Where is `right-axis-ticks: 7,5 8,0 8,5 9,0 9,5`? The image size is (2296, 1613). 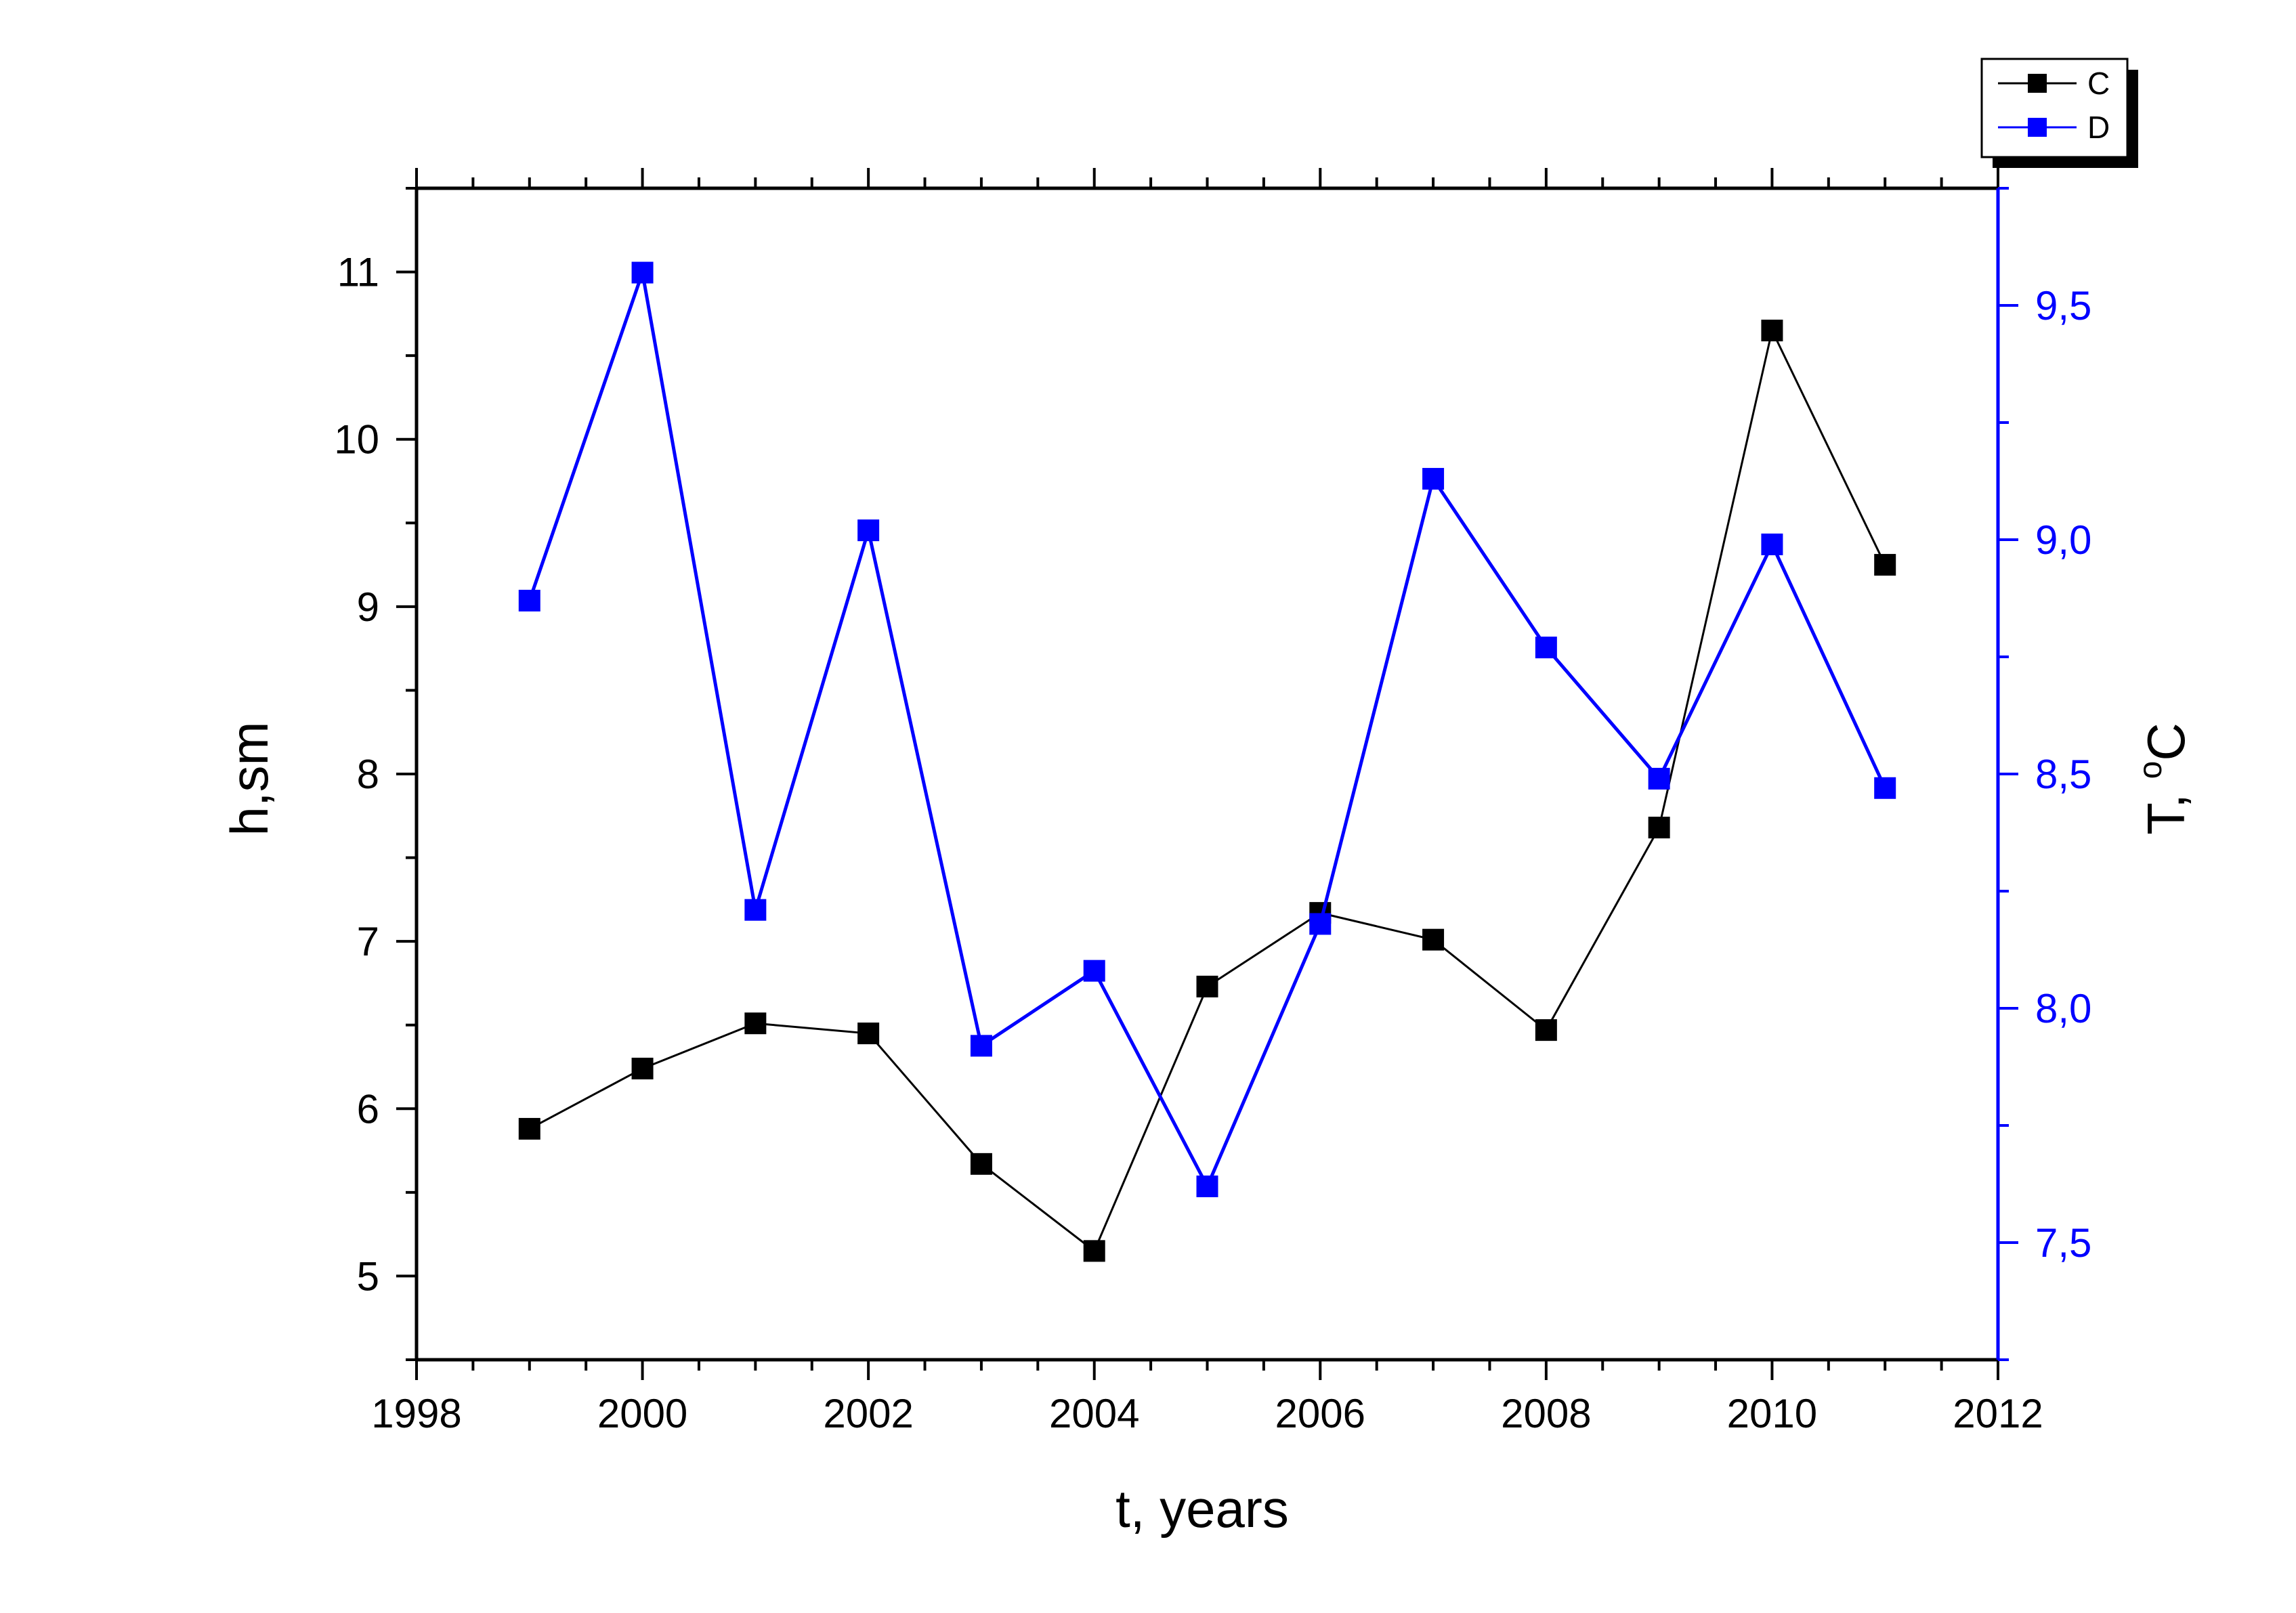
right-axis-ticks: 7,5 8,0 8,5 9,0 9,5 is located at coordinates (2044, 774).